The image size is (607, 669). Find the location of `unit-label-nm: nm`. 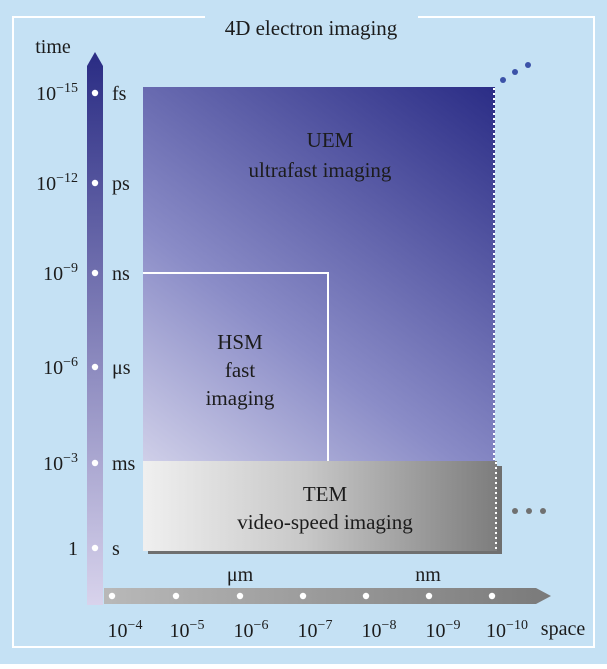

unit-label-nm: nm is located at coordinates (428, 575).